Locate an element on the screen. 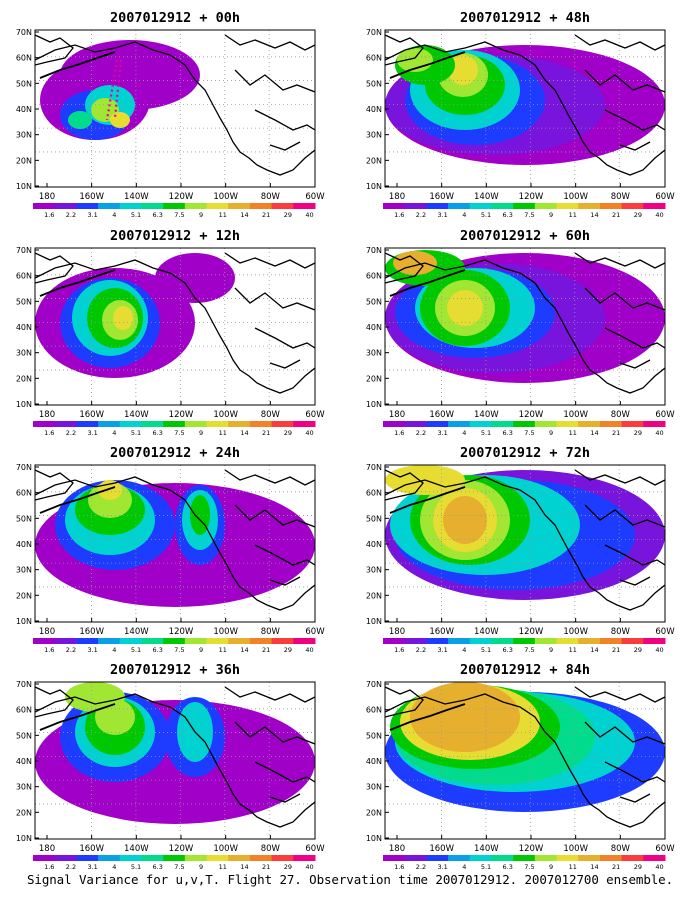  lat-label: 50N is located at coordinates (24, 301).